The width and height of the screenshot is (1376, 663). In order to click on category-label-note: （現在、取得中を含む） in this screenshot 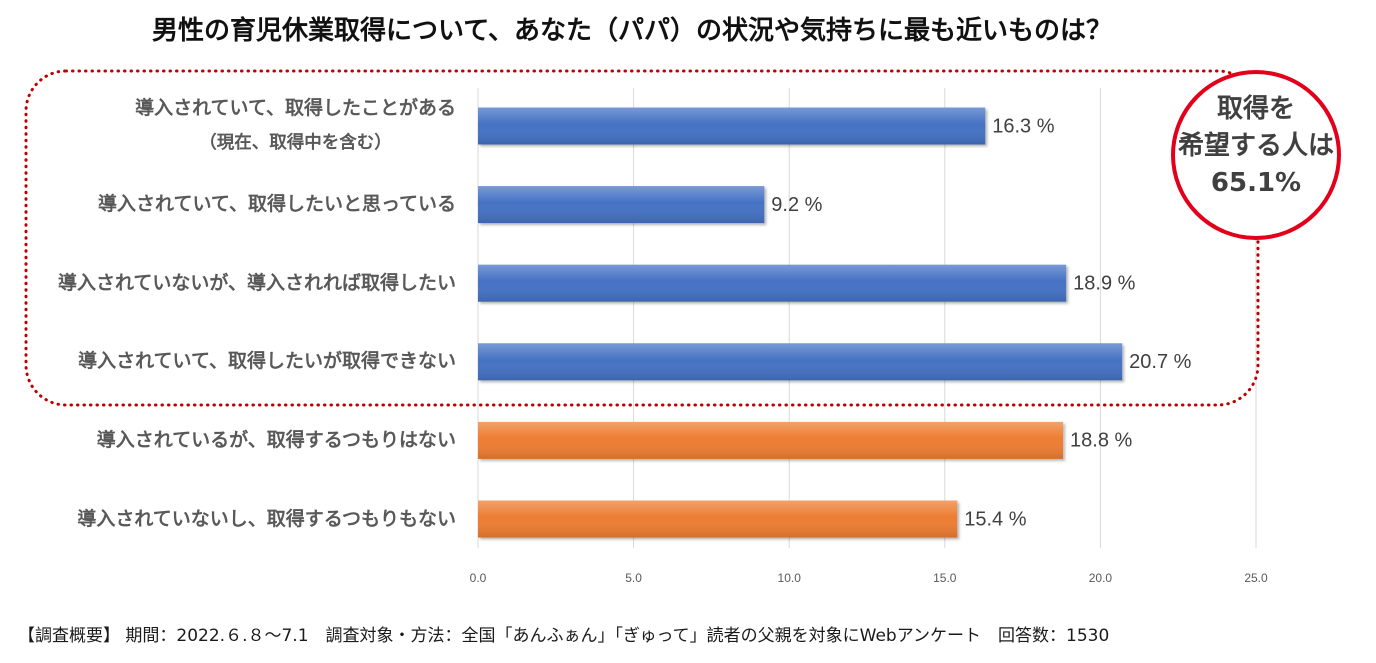, I will do `click(295, 143)`.